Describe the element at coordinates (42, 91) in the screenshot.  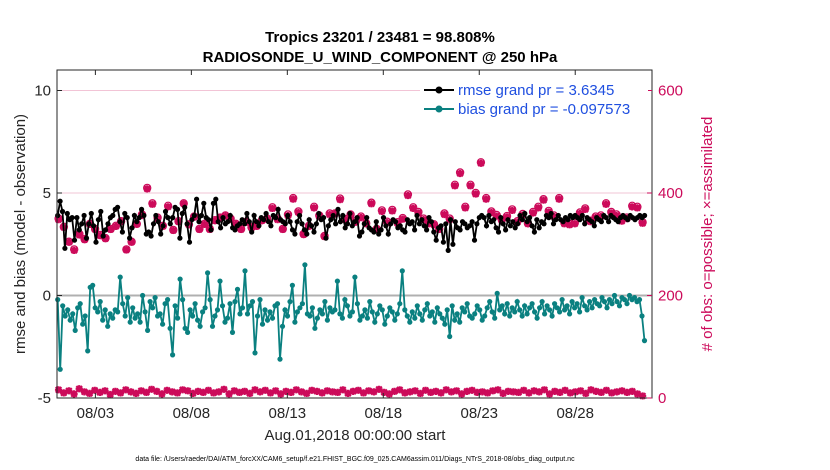
I see `y-tick-label: 10` at that location.